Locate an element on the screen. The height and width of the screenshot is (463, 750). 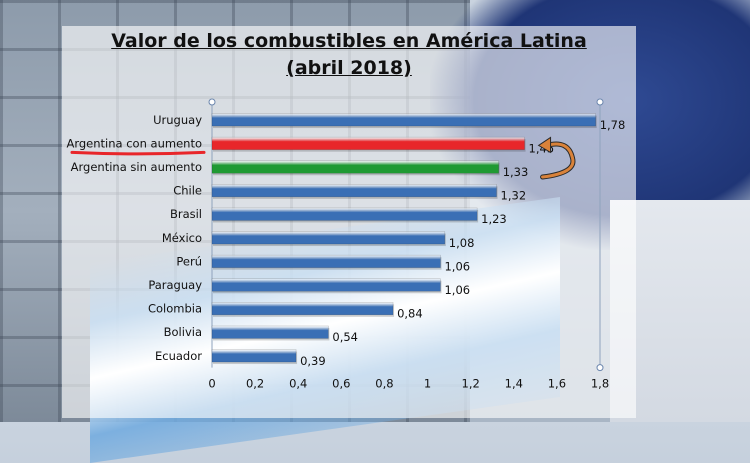
x-tick-label: 1,8 is located at coordinates (600, 384).